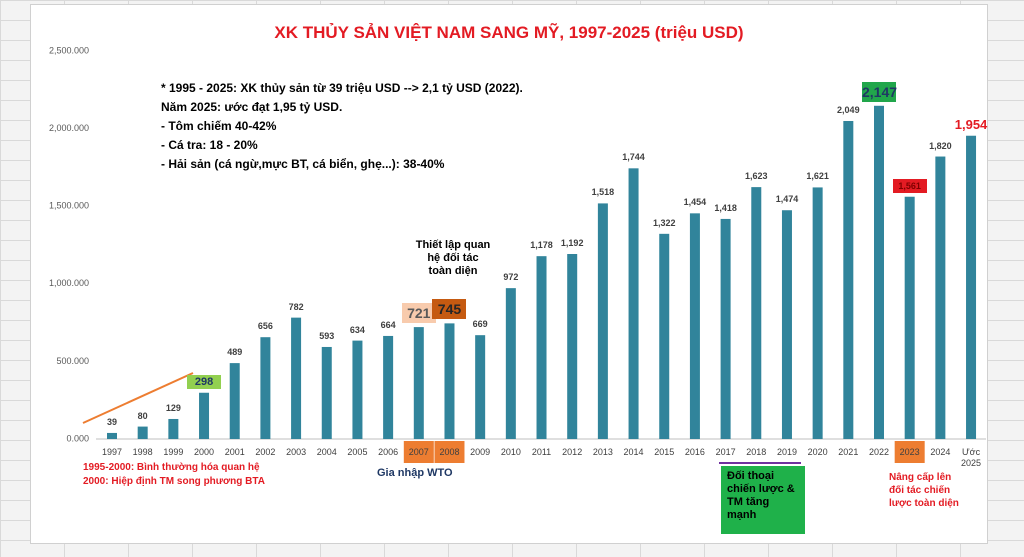  Describe the element at coordinates (817, 176) in the screenshot. I see `value-label: 1,621` at that location.